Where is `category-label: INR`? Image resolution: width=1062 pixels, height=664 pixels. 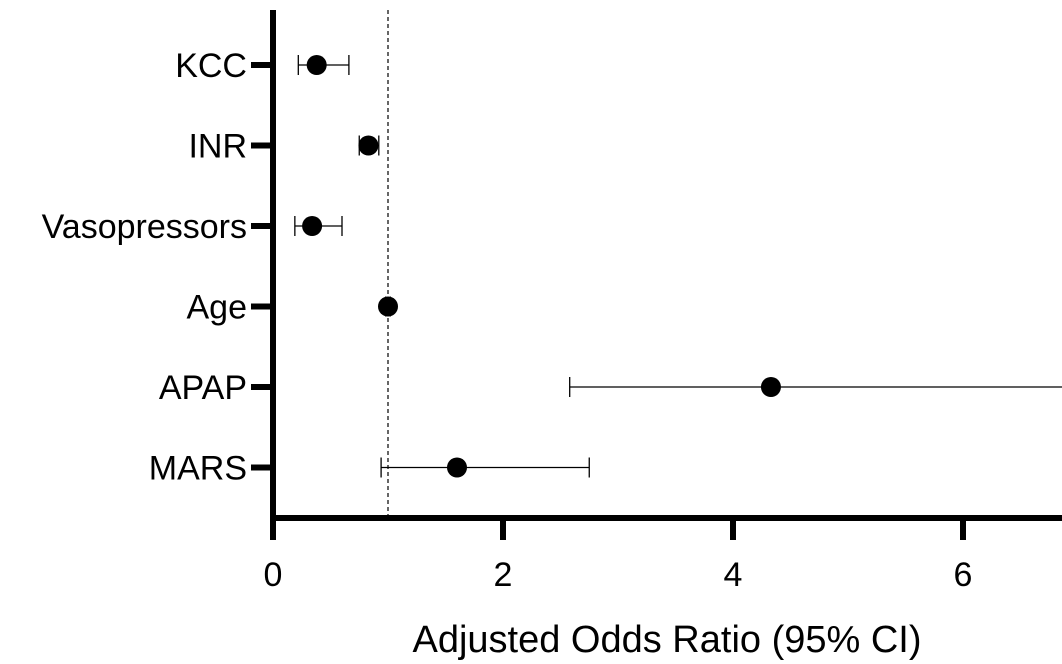
category-label: INR is located at coordinates (217, 147).